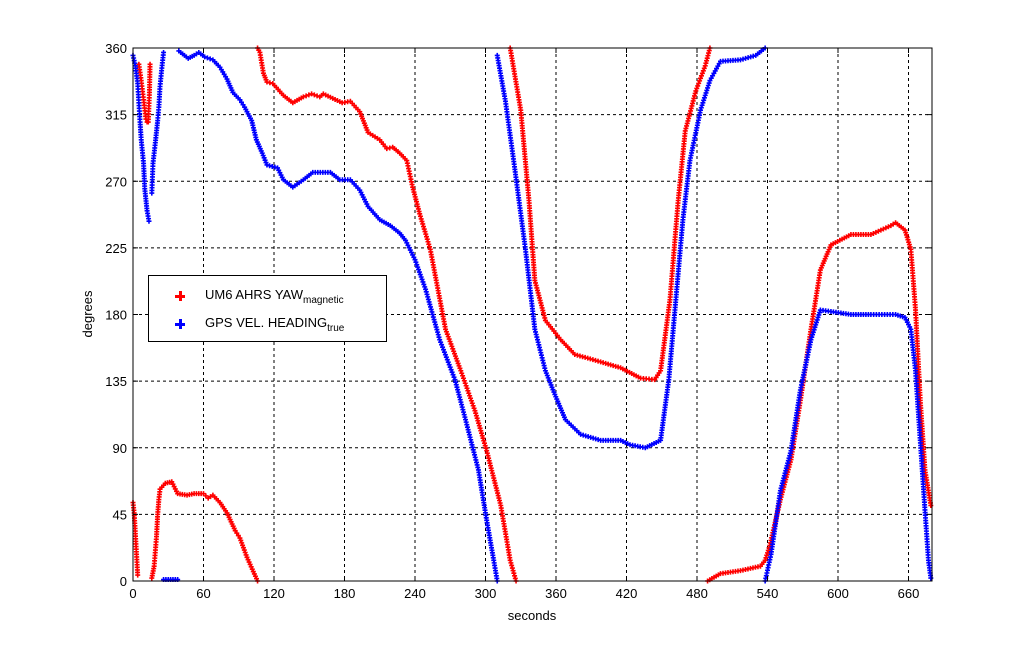  I want to click on y-tick-label: 180, so click(116, 315).